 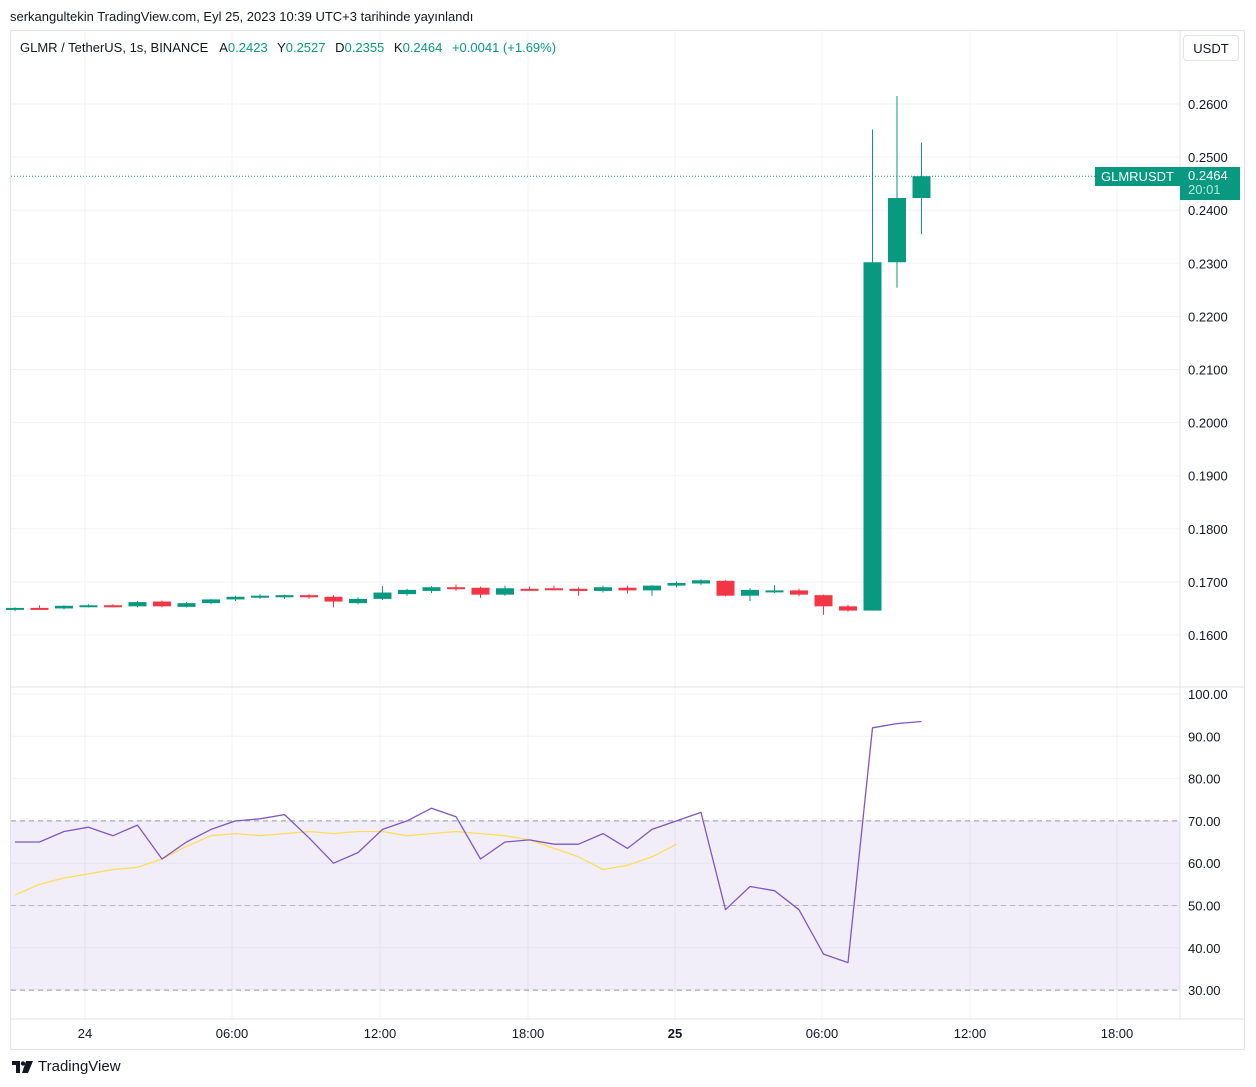 I want to click on low-value: 0.2355, so click(x=364, y=47).